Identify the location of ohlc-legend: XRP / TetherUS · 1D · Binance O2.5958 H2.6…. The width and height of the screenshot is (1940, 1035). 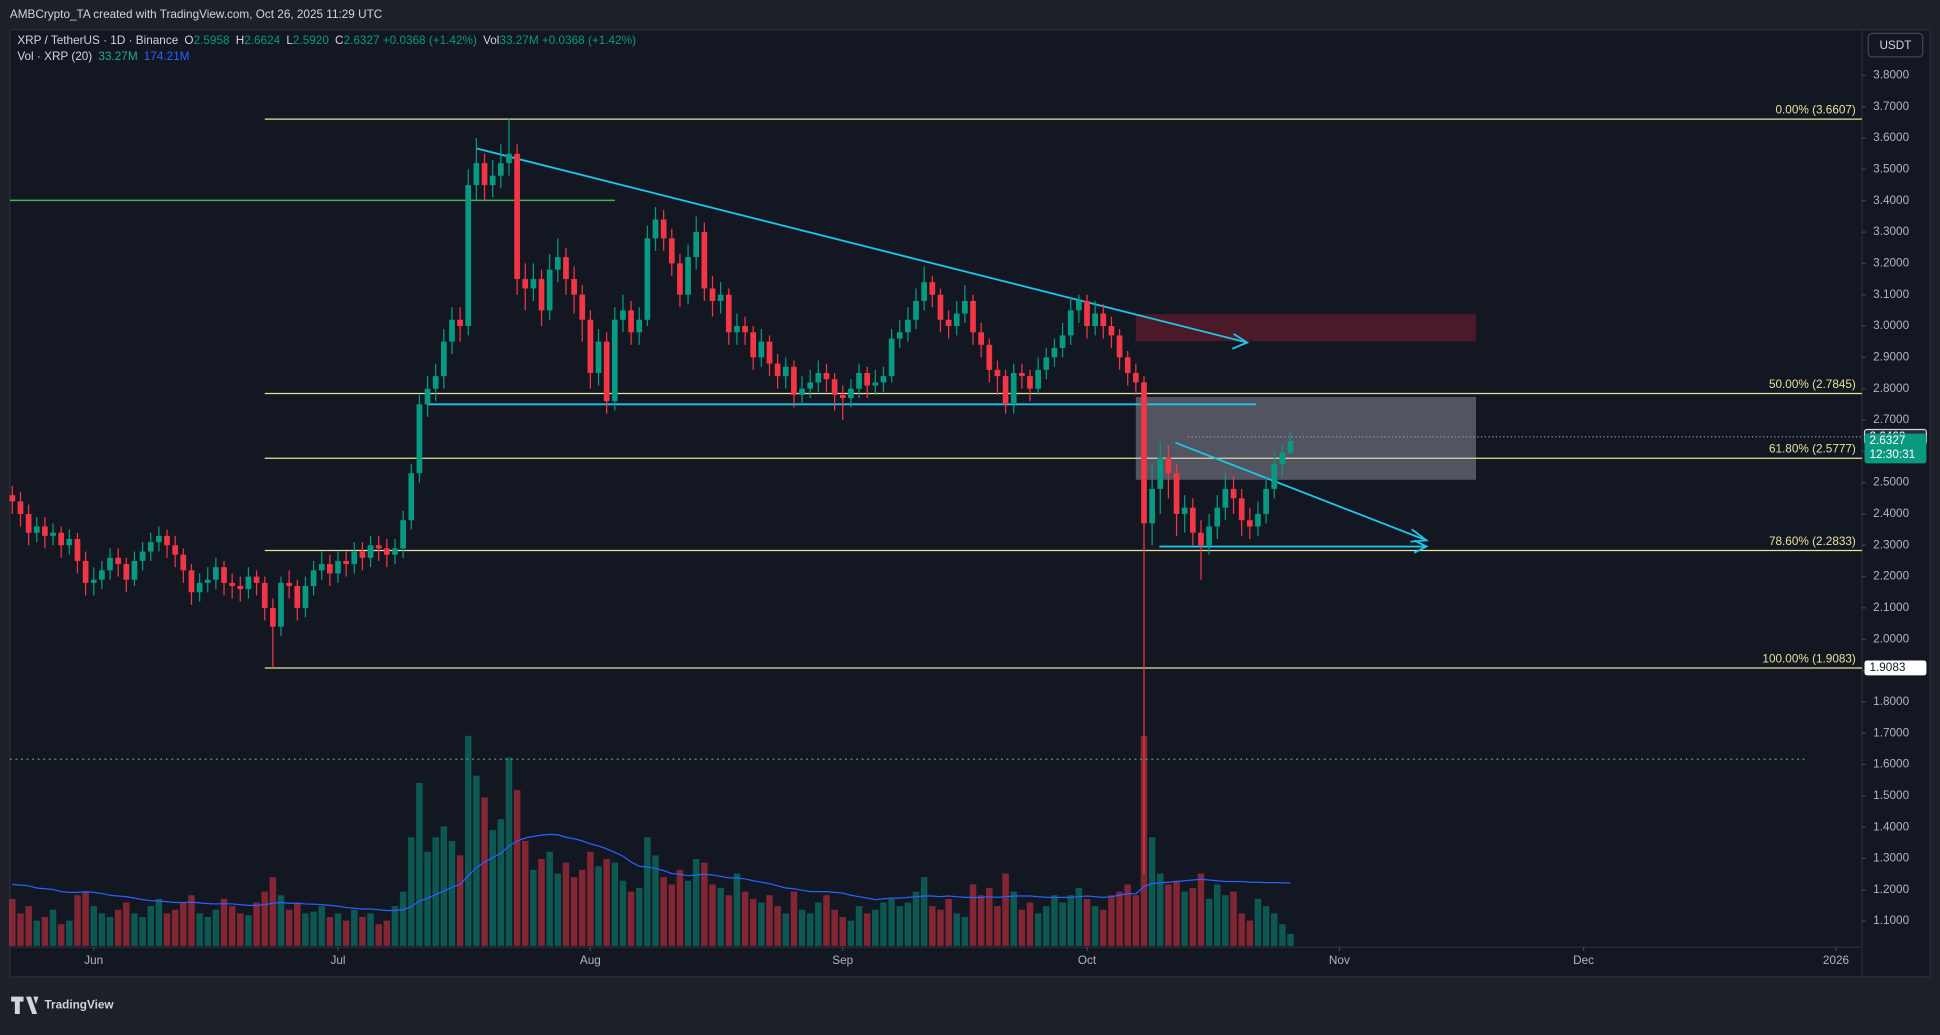
(326, 40).